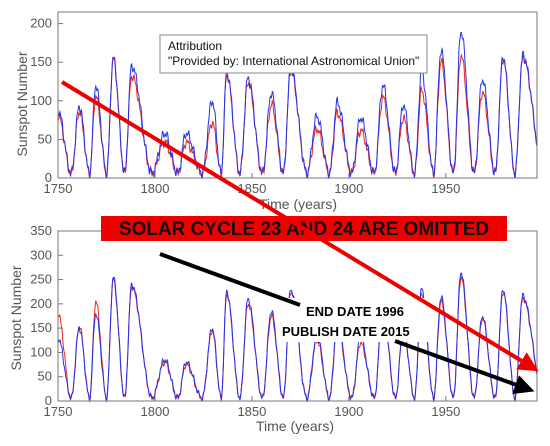 The height and width of the screenshot is (446, 550). I want to click on top-y-tick-labels: 0 50 100 150 200, so click(41, 100).